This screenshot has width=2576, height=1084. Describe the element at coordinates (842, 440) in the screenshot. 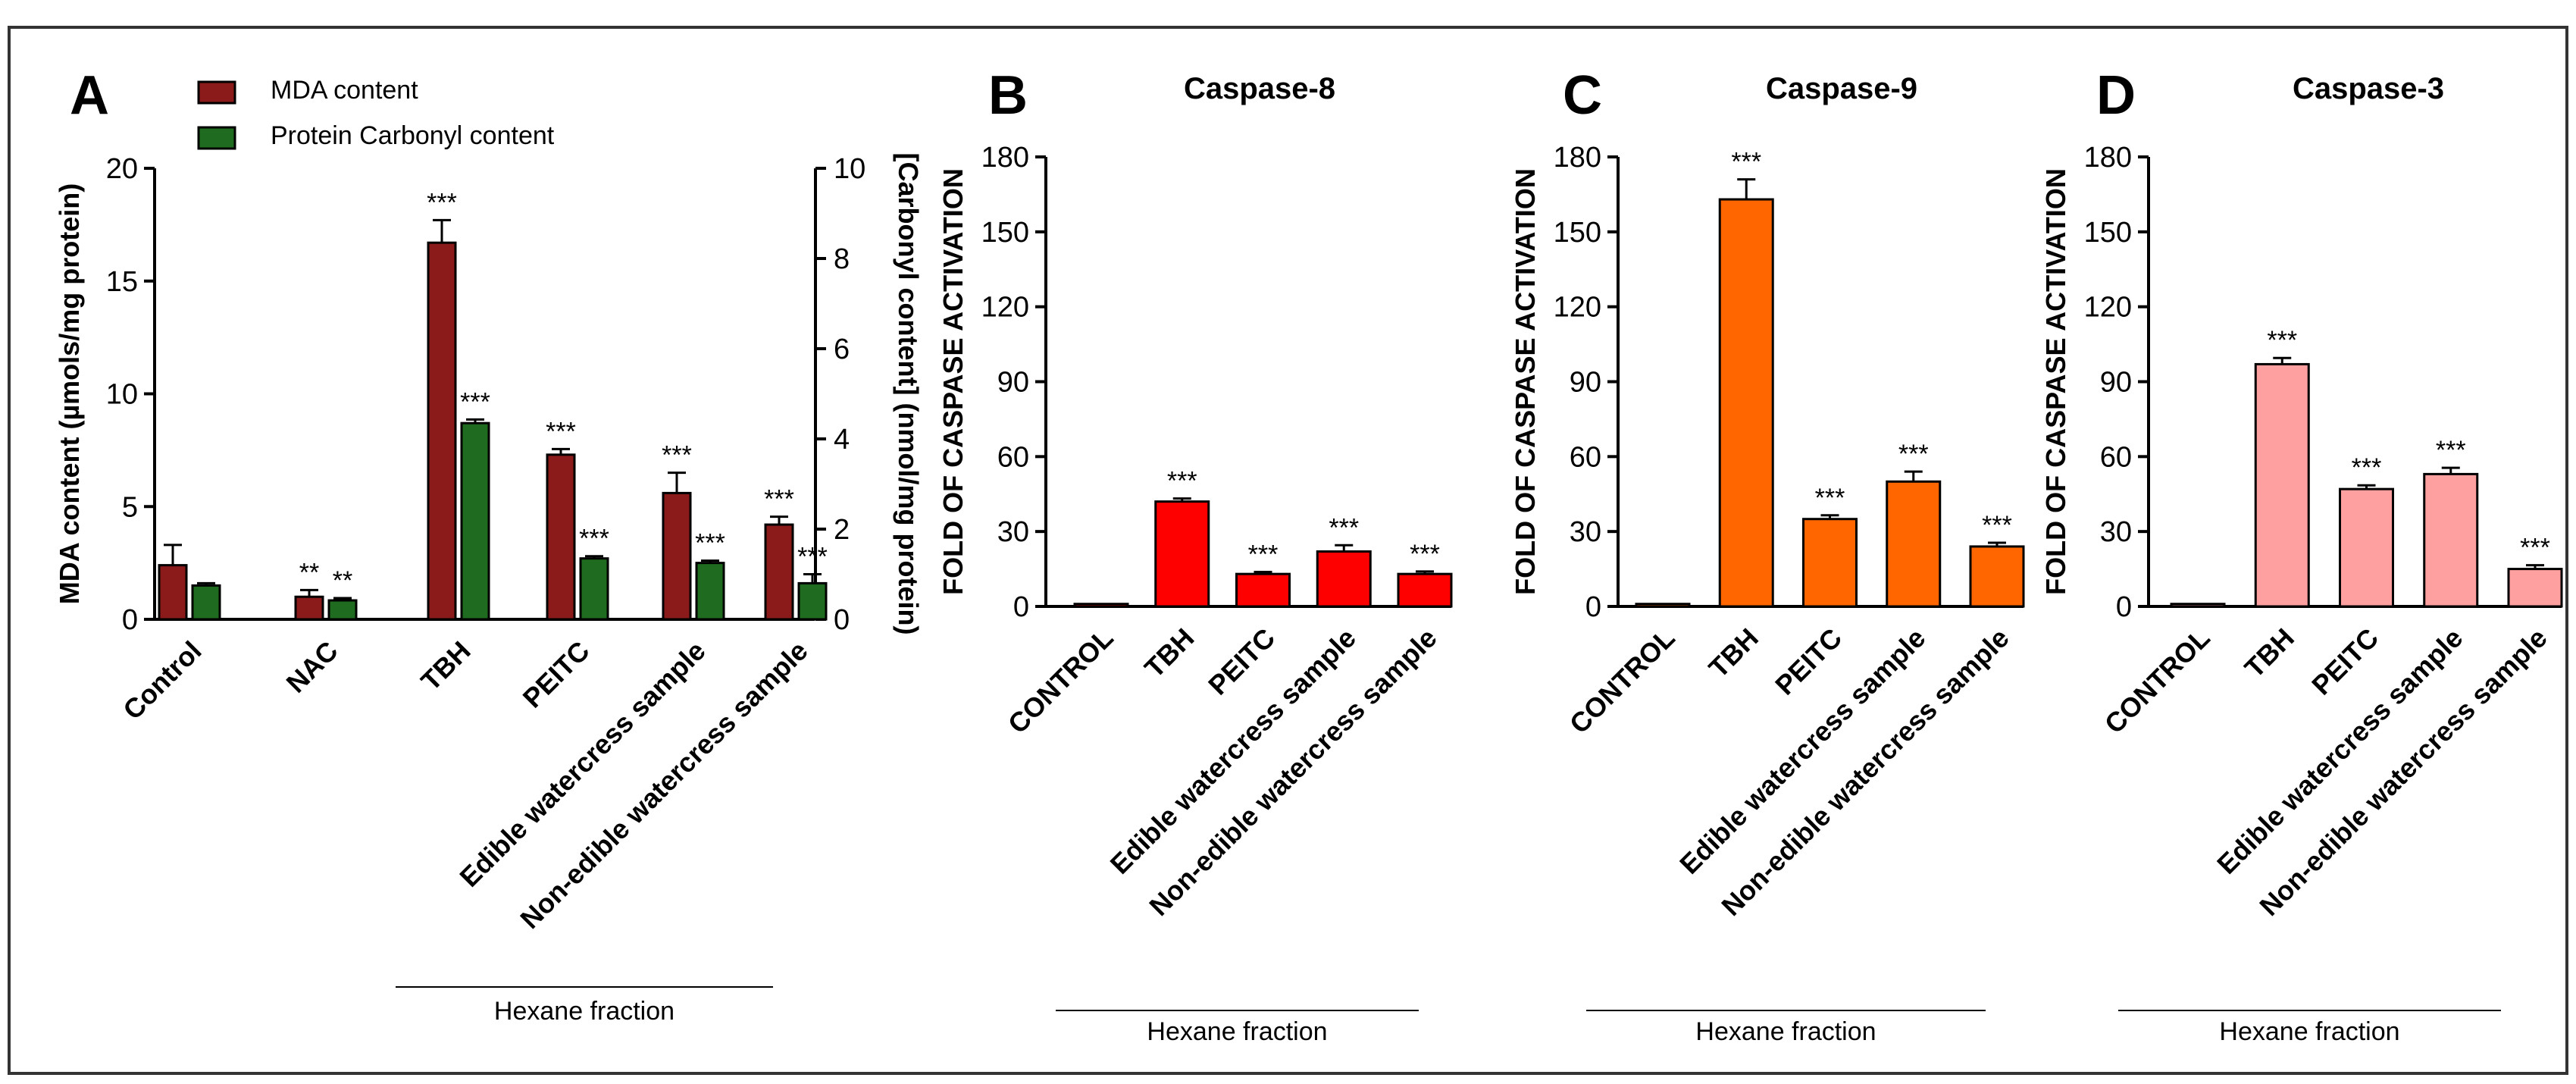

I see `y2-tick-label: 4` at that location.